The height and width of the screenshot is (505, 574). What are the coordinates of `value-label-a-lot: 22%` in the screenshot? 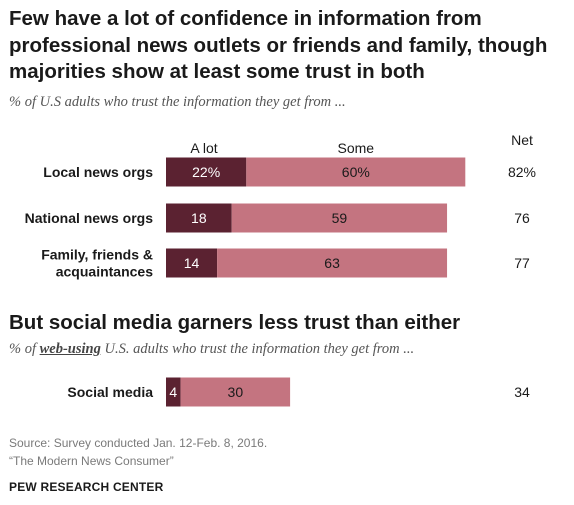 It's located at (206, 172).